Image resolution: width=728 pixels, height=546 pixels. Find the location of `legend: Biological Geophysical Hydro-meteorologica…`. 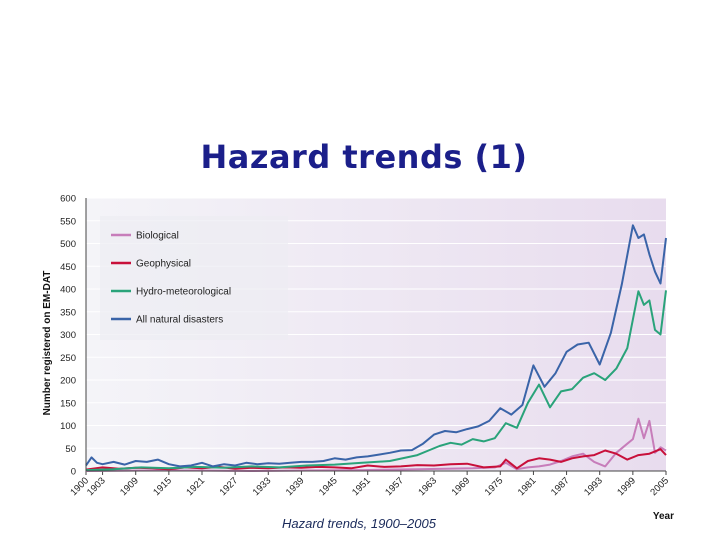

legend: Biological Geophysical Hydro-meteorologica… is located at coordinates (194, 278).